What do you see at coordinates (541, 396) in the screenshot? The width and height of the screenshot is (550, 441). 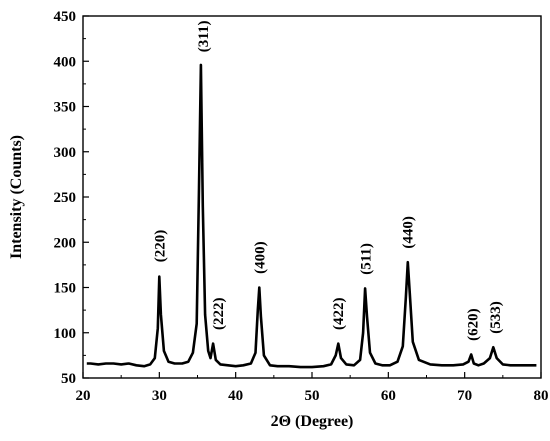 I see `x-tick-label: 80` at bounding box center [541, 396].